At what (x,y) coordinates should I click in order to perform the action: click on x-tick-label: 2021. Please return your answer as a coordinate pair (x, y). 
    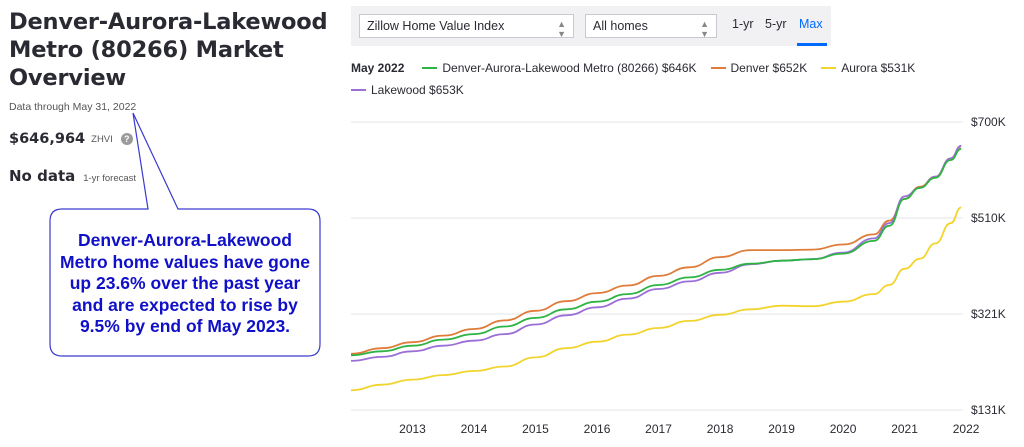
    Looking at the image, I should click on (904, 429).